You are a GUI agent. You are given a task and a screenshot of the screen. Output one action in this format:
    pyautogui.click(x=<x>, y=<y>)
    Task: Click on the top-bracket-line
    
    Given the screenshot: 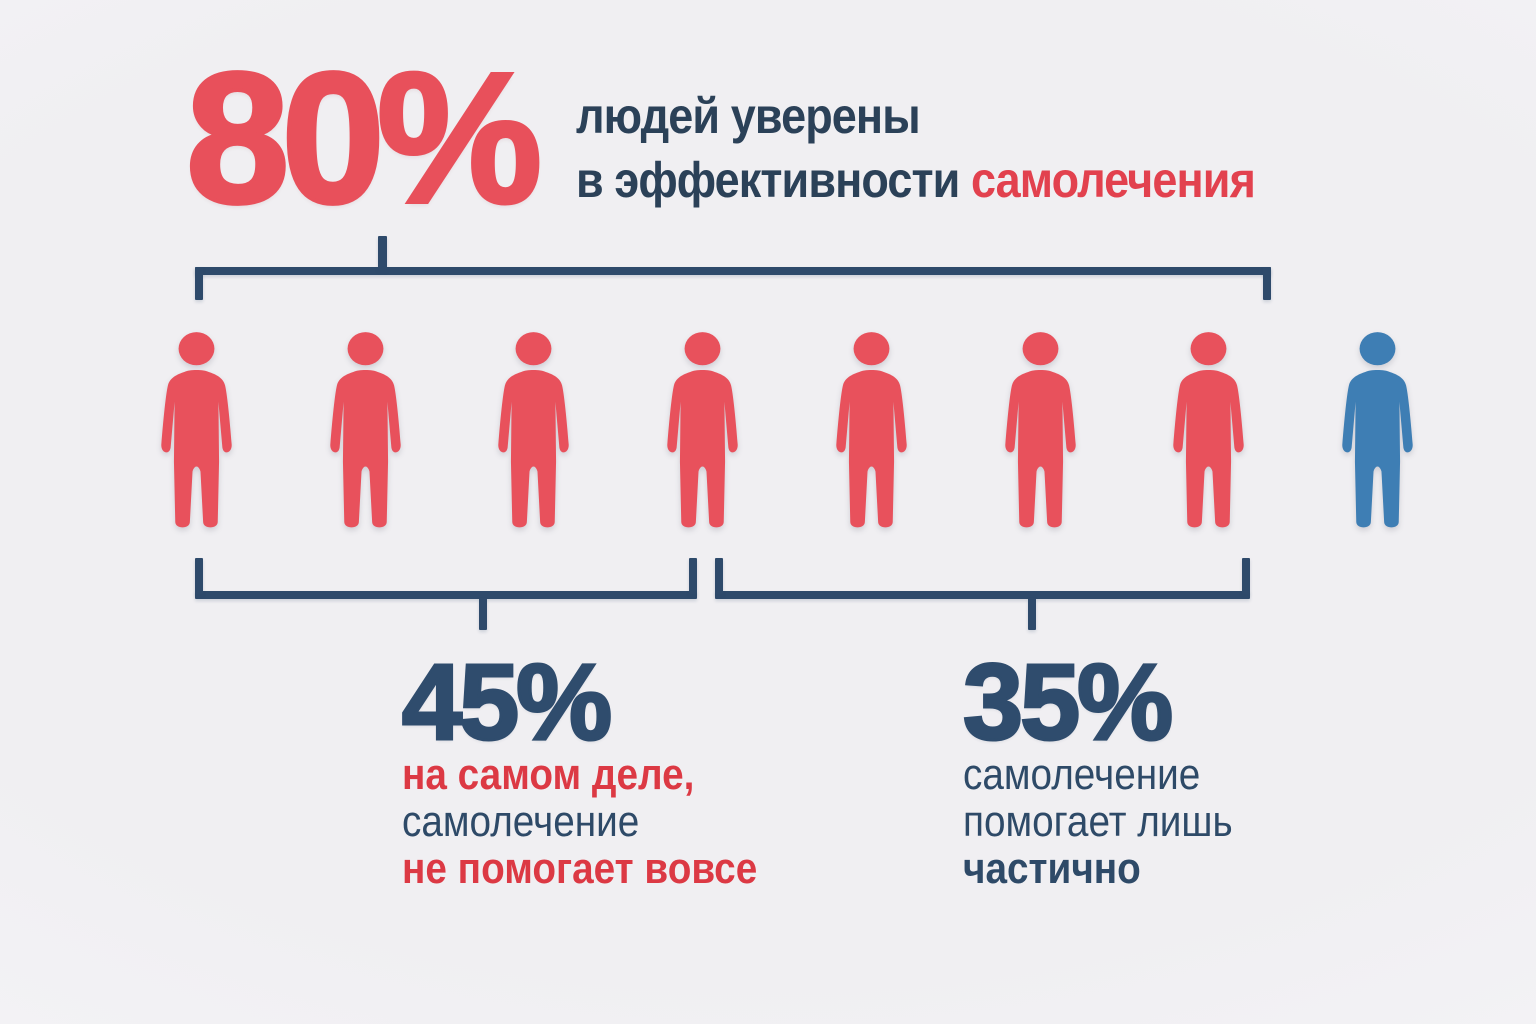 What is the action you would take?
    pyautogui.click(x=733, y=271)
    